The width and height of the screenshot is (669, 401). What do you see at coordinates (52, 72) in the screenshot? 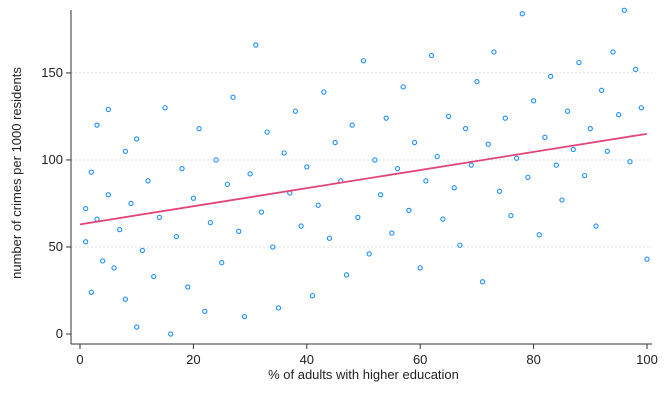
I see `y-tick-label: 150` at bounding box center [52, 72].